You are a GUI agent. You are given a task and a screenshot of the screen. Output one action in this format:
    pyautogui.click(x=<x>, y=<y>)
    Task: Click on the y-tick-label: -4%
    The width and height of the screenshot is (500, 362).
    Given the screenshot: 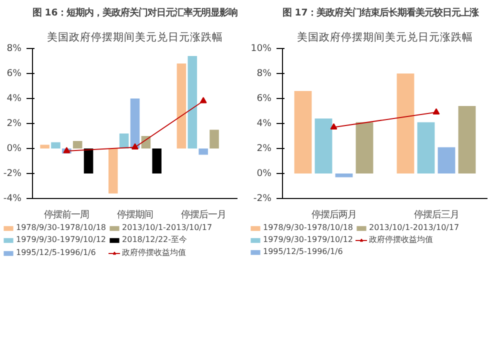 What is the action you would take?
    pyautogui.click(x=12, y=198)
    